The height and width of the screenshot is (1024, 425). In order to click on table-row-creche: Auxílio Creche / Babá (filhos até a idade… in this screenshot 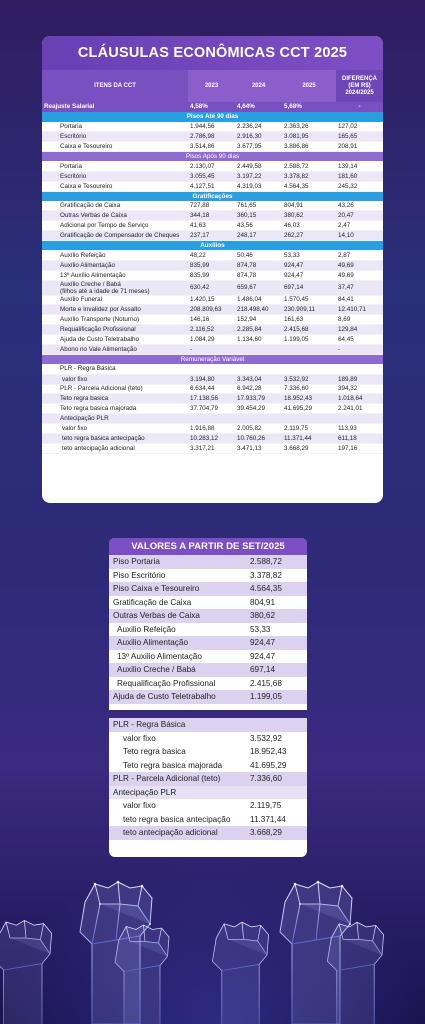, I will do `click(212, 288)`.